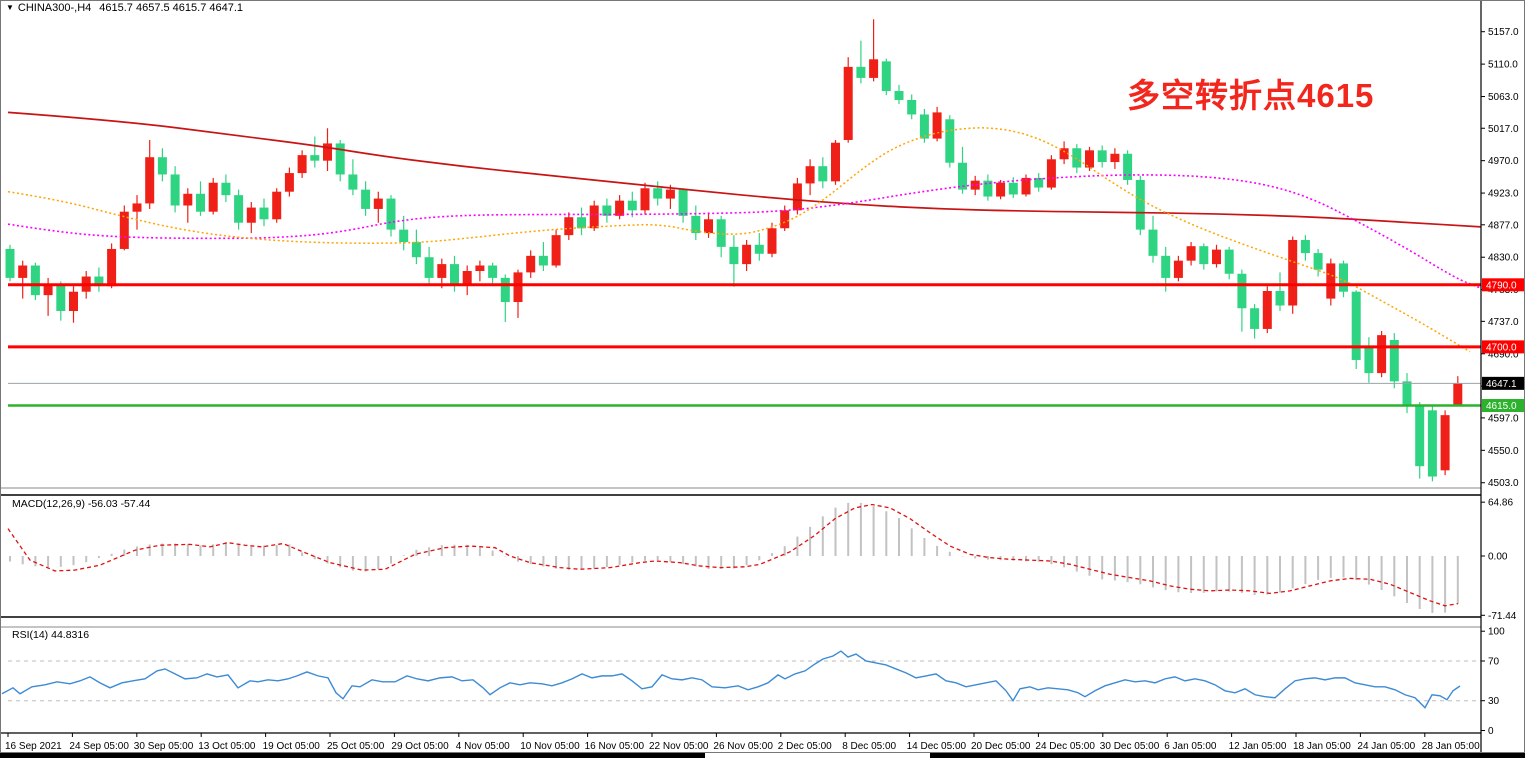  What do you see at coordinates (1503, 405) in the screenshot?
I see `price-badge-4615.0: 4615.0` at bounding box center [1503, 405].